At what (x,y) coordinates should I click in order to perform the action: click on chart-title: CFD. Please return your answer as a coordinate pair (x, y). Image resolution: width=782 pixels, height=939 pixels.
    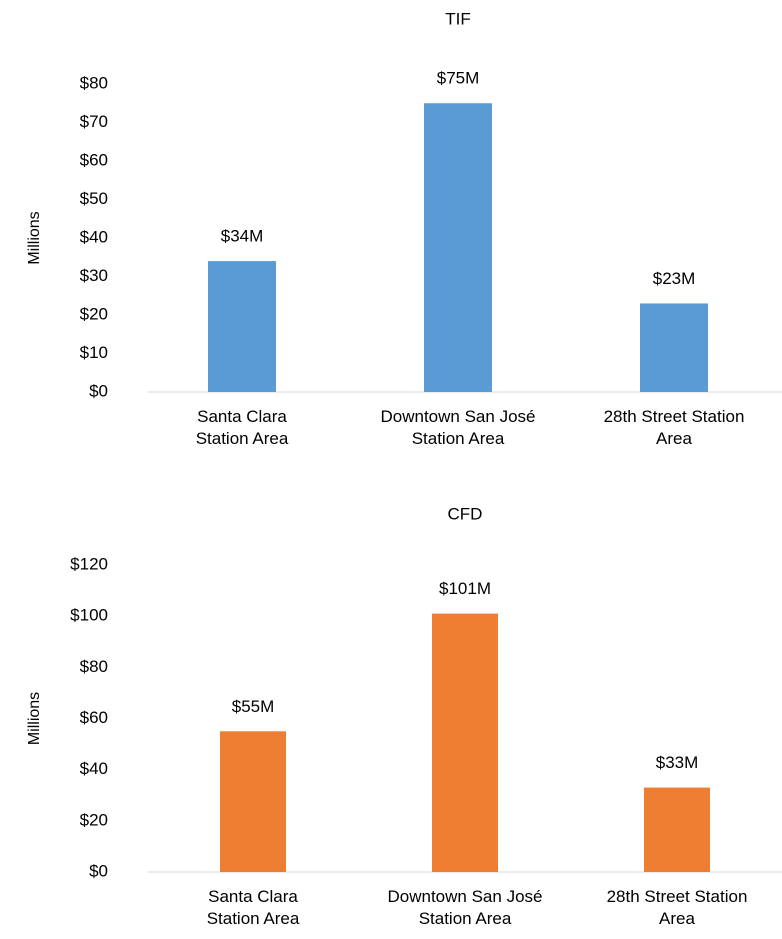
    Looking at the image, I should click on (465, 513).